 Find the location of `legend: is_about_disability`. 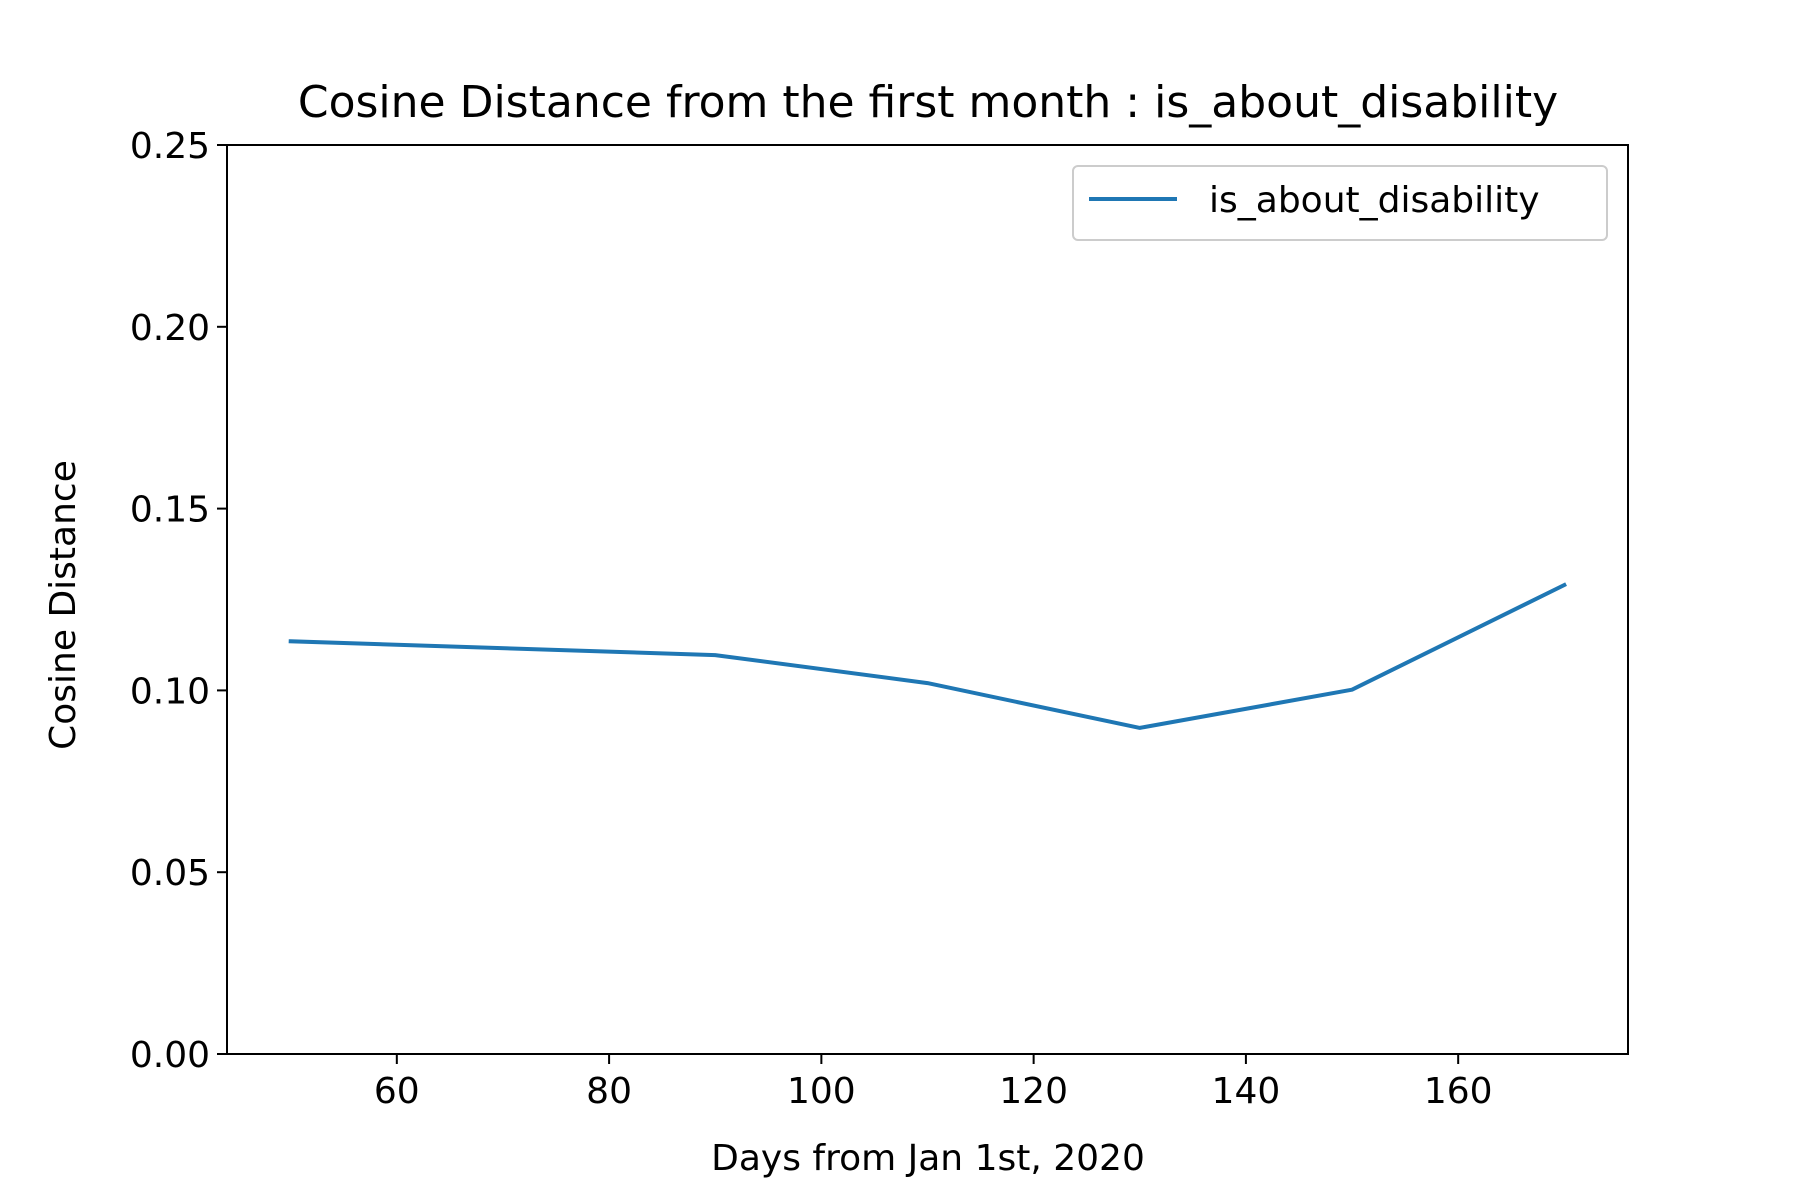

legend: is_about_disability is located at coordinates (1340, 203).